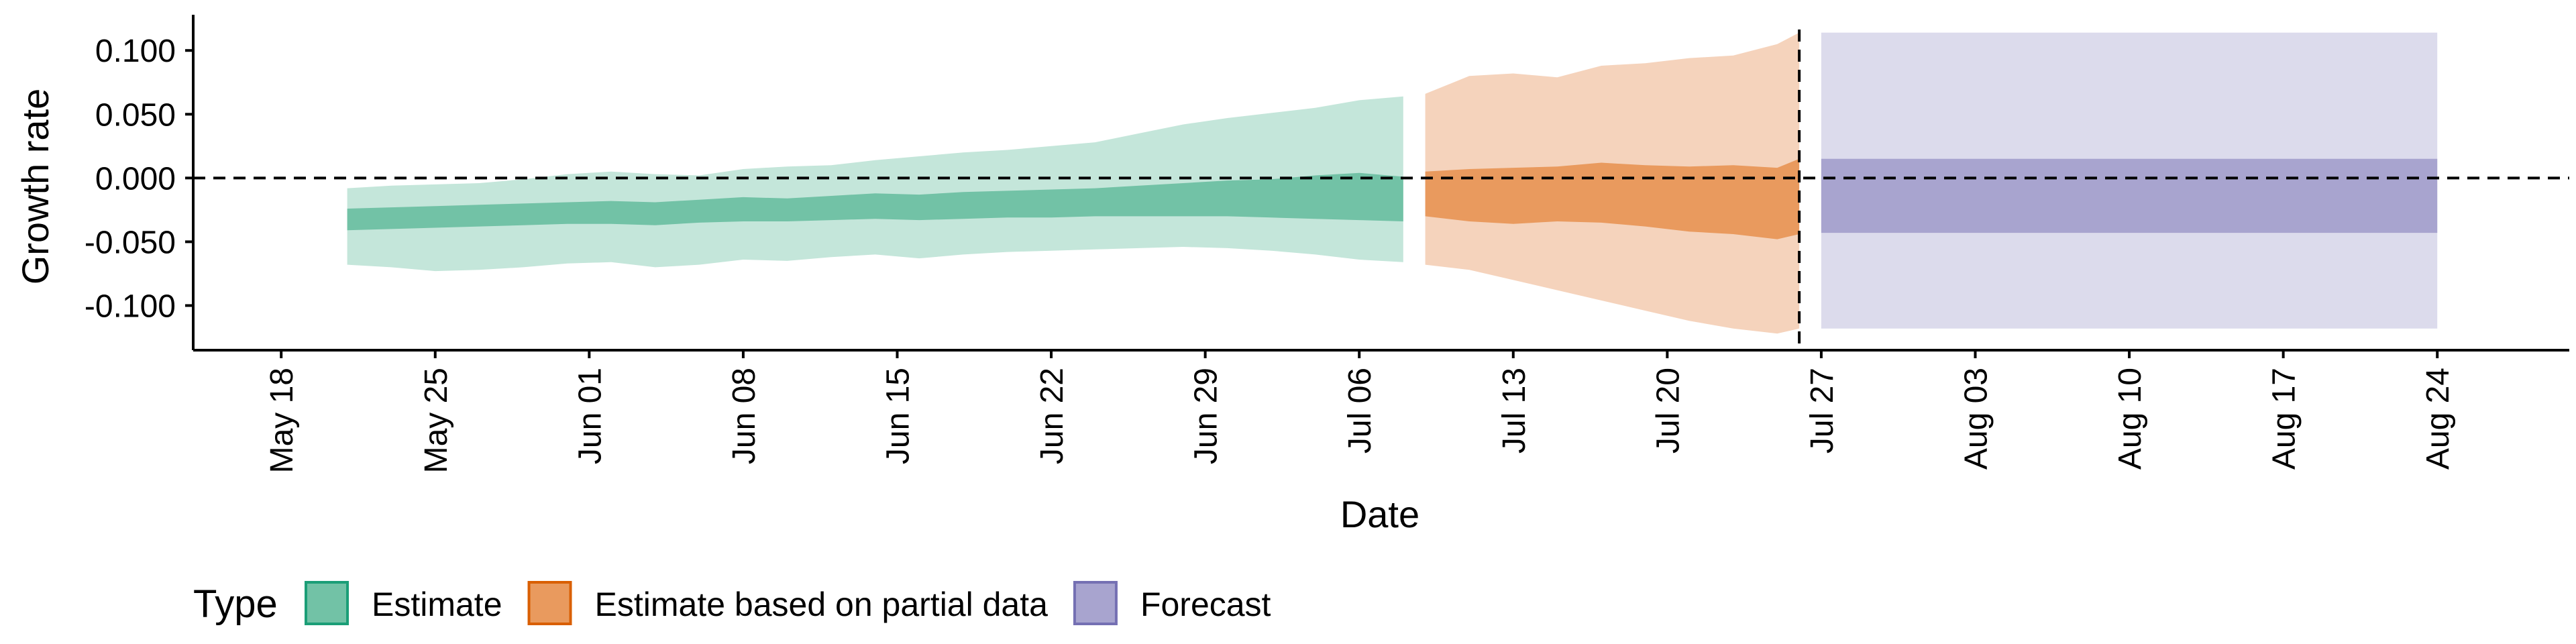  I want to click on y-tick-label: -0.100, so click(130, 306).